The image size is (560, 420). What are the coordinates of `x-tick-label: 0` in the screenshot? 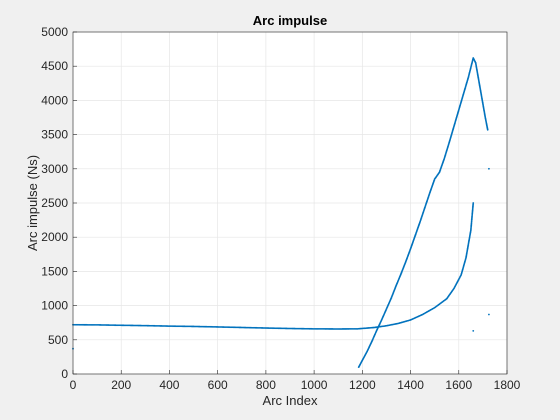 It's located at (73, 385).